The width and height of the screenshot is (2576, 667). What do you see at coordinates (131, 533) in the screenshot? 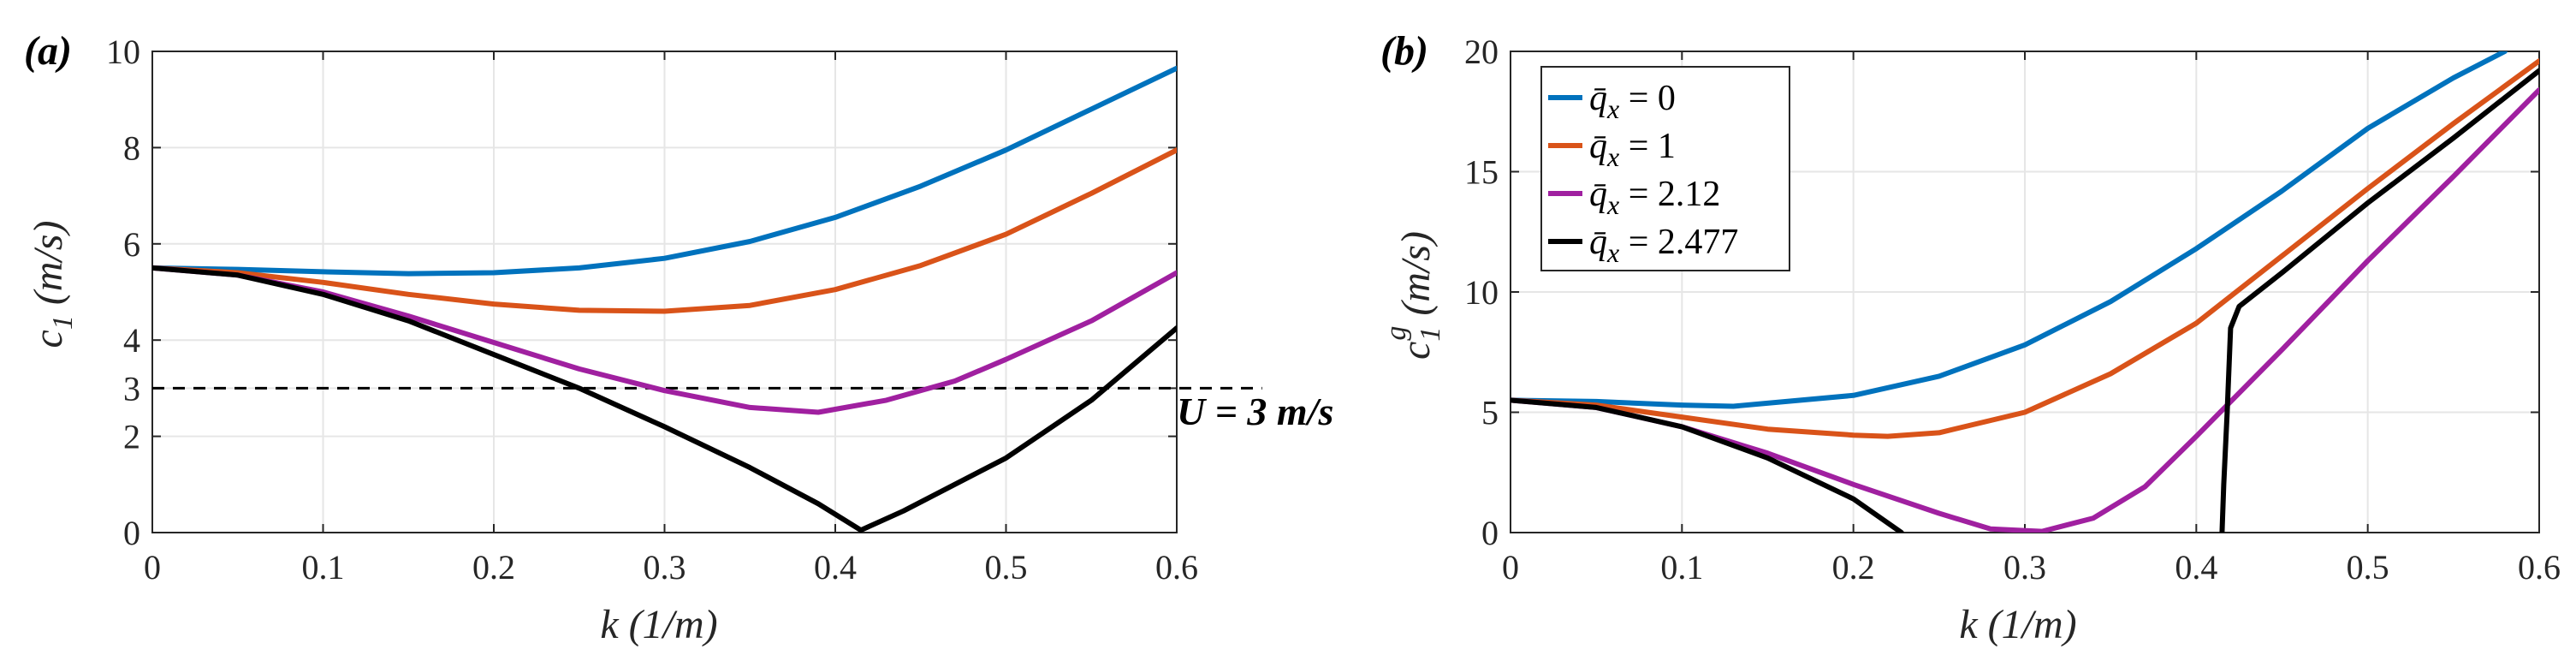
I see `panel-a-y-tick-label: 0` at bounding box center [131, 533].